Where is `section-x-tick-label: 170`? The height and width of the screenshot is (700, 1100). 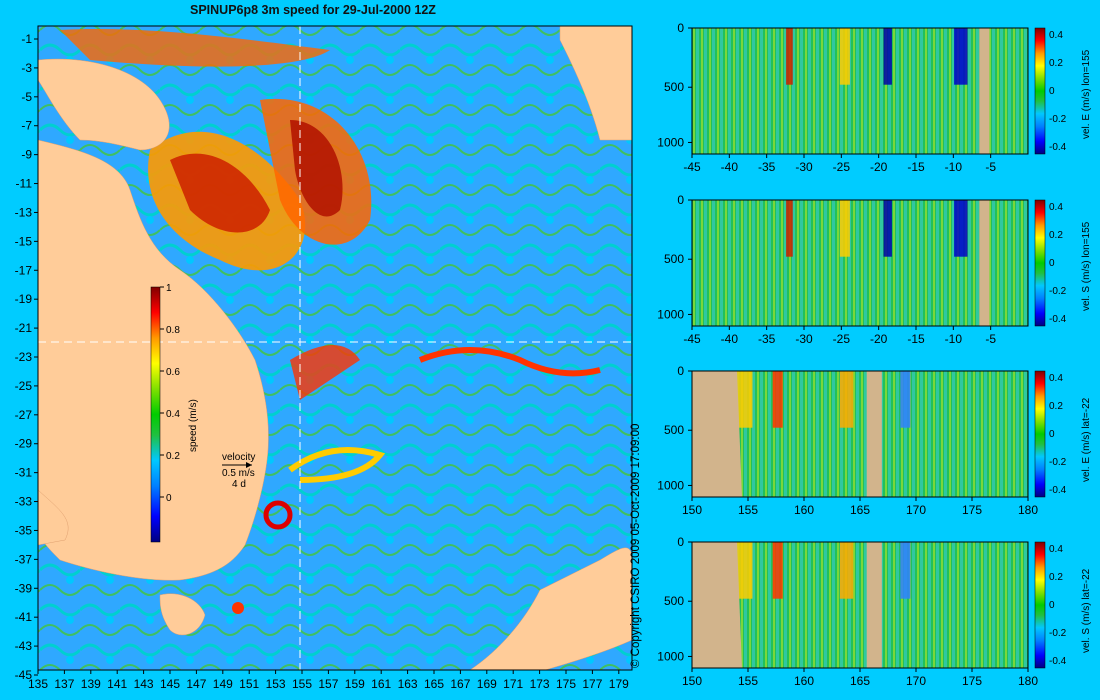 section-x-tick-label: 170 is located at coordinates (916, 681).